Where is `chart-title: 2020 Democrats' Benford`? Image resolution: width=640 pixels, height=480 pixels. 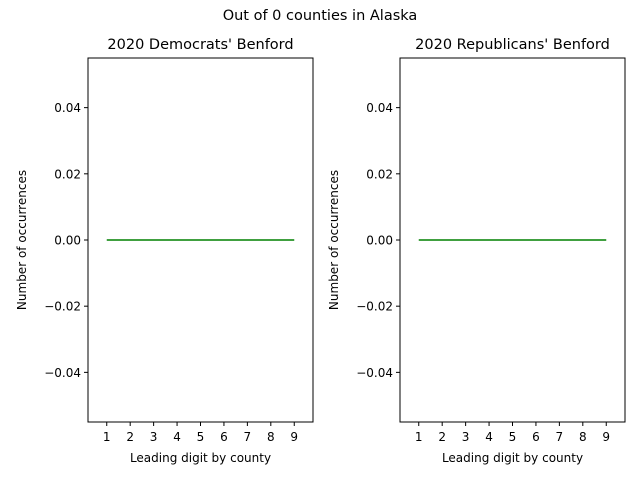 chart-title: 2020 Democrats' Benford is located at coordinates (200, 45).